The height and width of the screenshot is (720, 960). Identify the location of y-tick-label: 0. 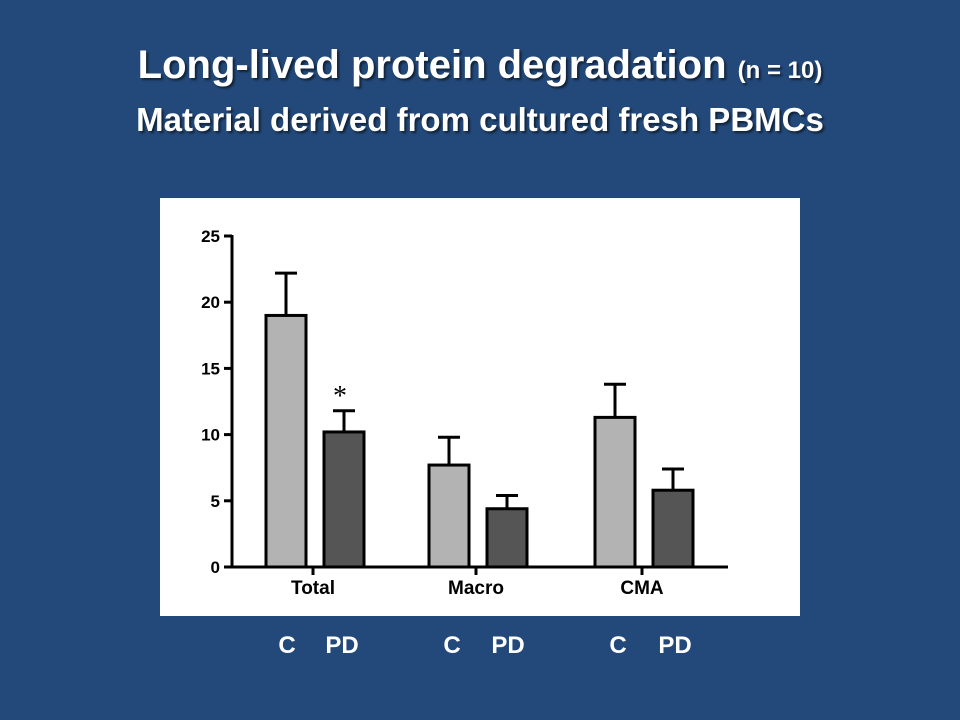
(215, 567).